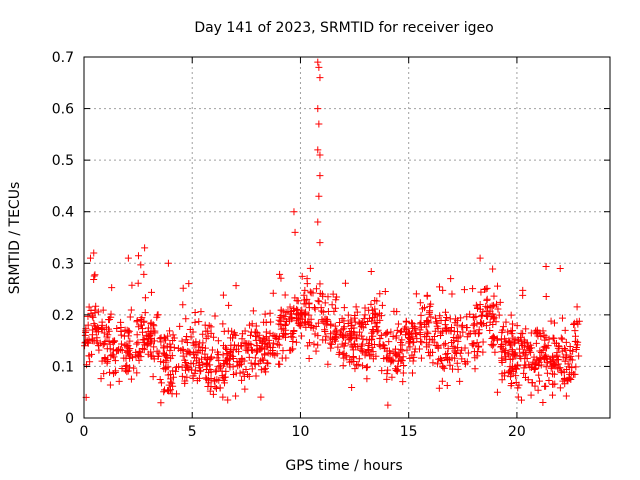 The image size is (640, 480). Describe the element at coordinates (63, 264) in the screenshot. I see `y-tick-label: 0.3` at that location.